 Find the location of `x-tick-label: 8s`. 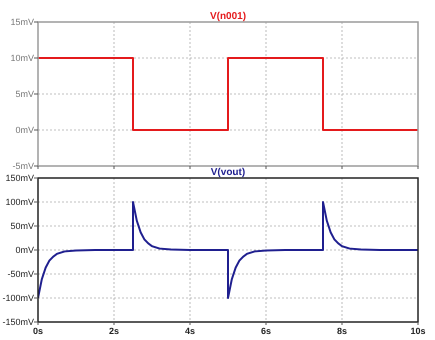

x-tick-label: 8s is located at coordinates (342, 331).